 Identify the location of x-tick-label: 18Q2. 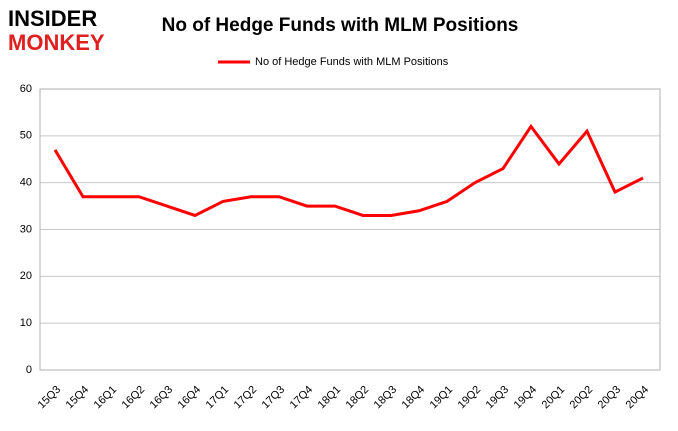
(358, 398).